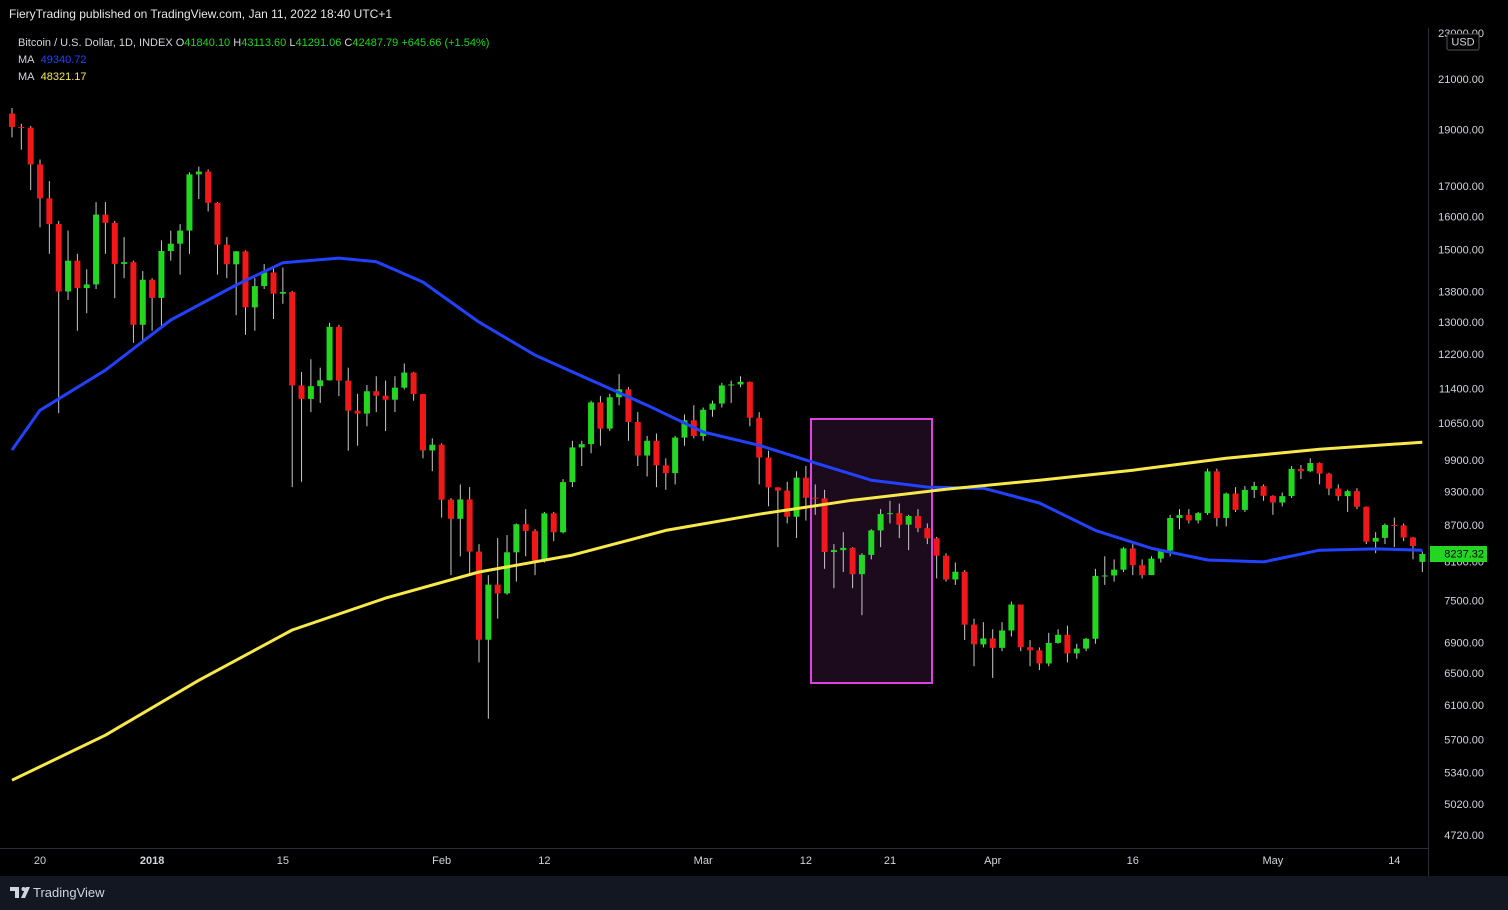 The width and height of the screenshot is (1508, 910). What do you see at coordinates (1461, 293) in the screenshot?
I see `y-tick-label: 13800.00` at bounding box center [1461, 293].